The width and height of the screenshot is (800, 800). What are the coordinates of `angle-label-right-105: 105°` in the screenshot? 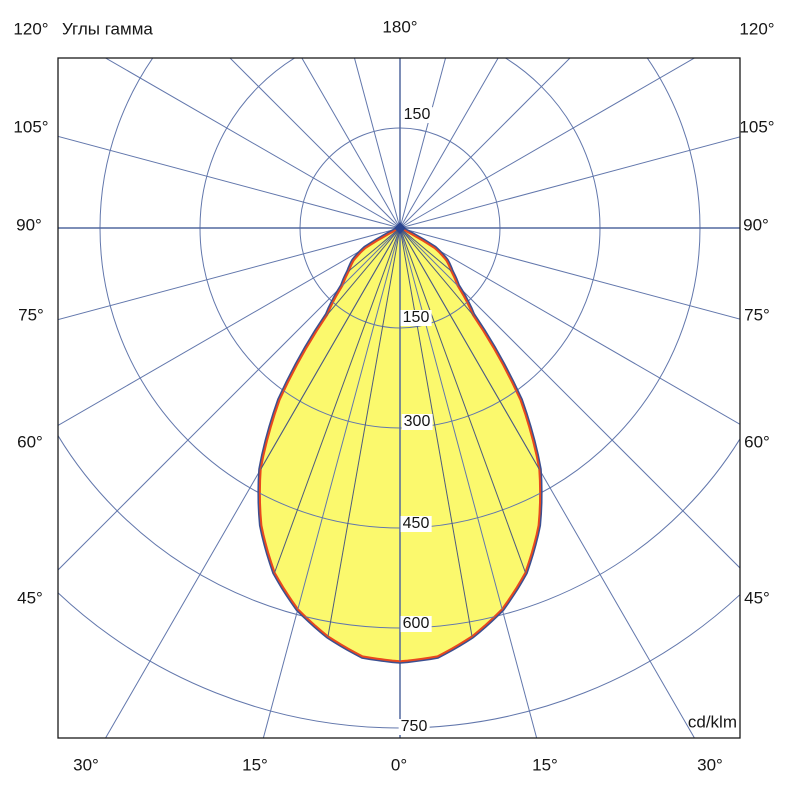 It's located at (757, 127).